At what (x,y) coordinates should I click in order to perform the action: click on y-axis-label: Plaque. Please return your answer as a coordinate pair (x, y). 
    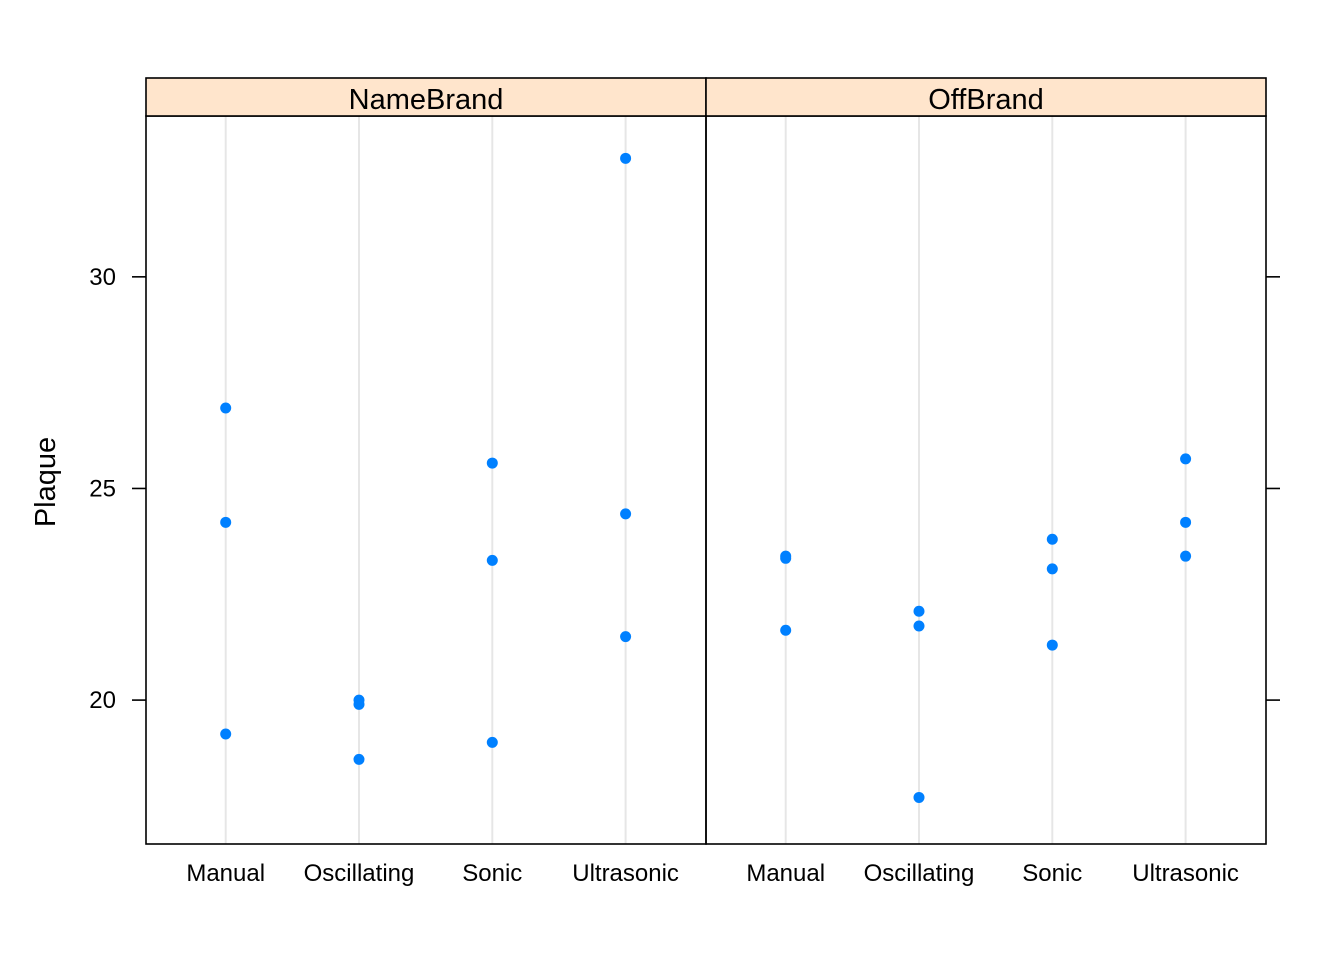
    Looking at the image, I should click on (46, 482).